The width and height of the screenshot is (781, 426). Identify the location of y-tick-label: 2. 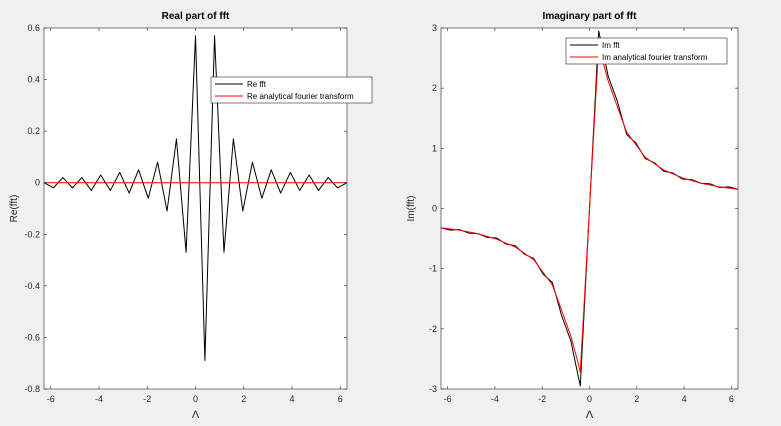
(434, 88).